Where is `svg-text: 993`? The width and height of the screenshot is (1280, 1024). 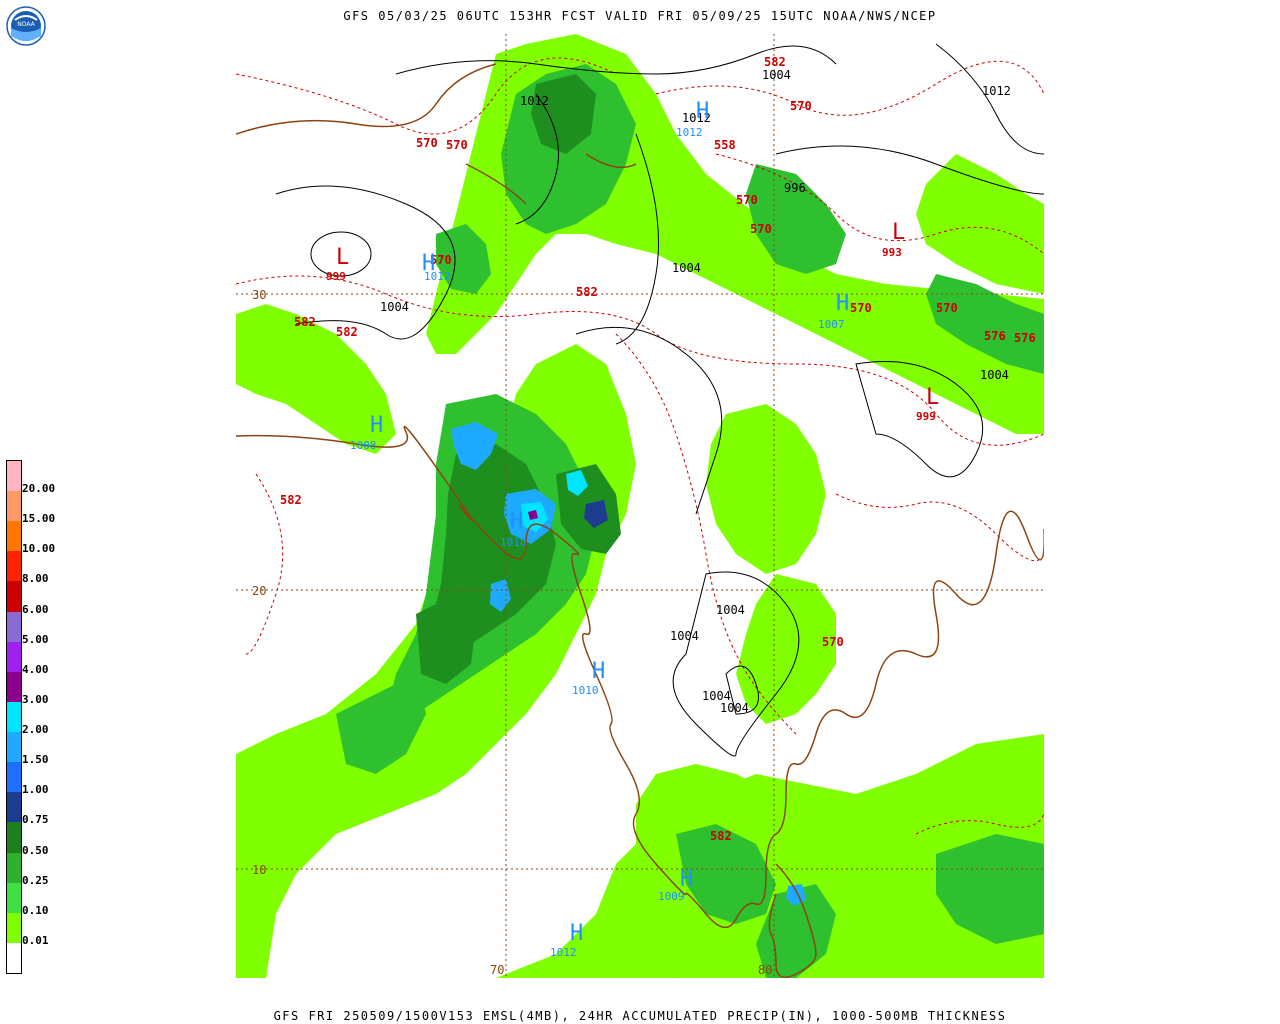
svg-text: 993 is located at coordinates (892, 252).